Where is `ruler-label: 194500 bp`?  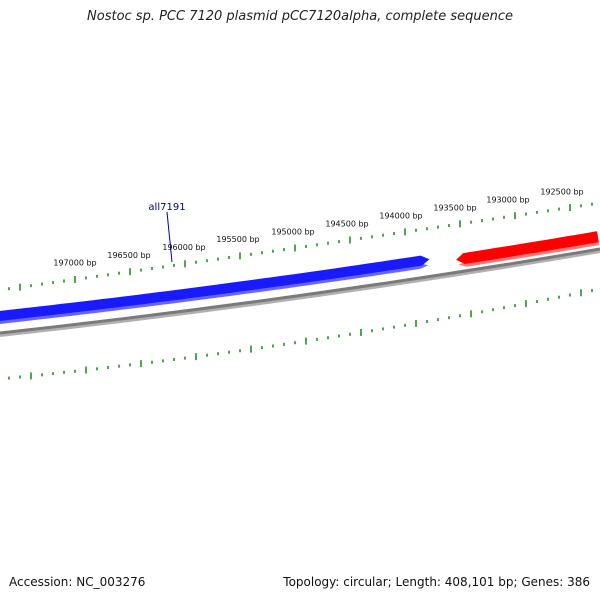 ruler-label: 194500 bp is located at coordinates (346, 223).